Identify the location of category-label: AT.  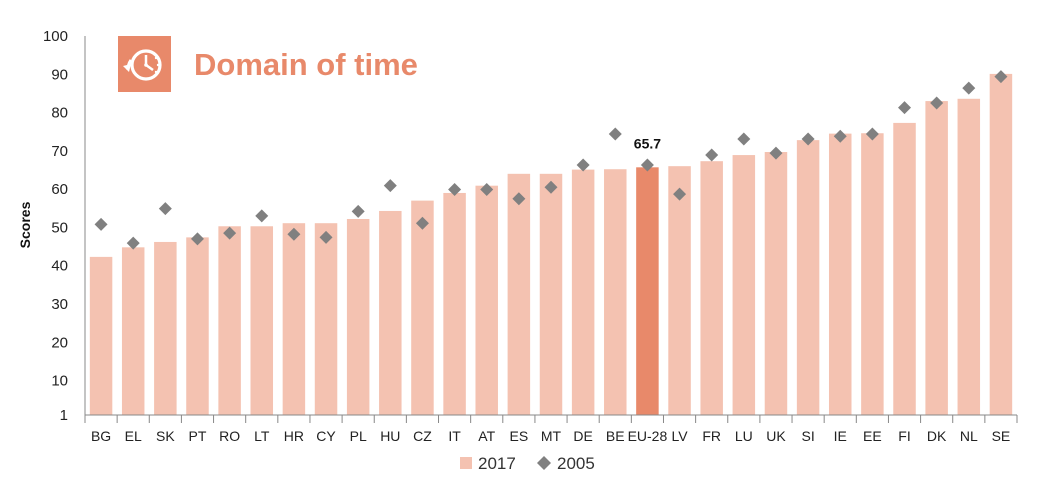
(486, 436).